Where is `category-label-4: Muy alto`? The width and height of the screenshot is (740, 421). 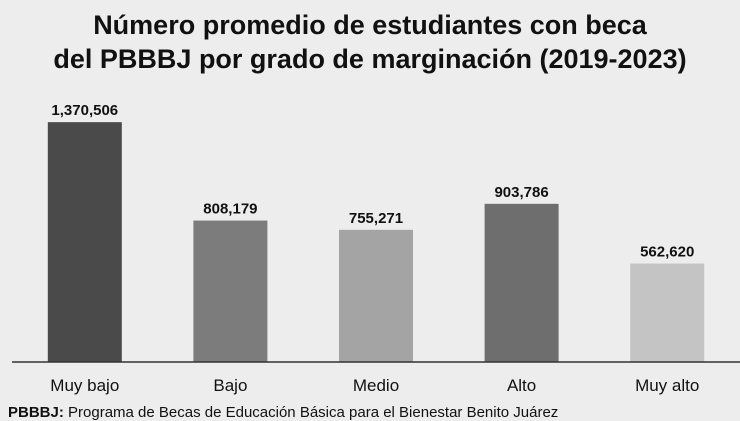
category-label-4: Muy alto is located at coordinates (667, 385).